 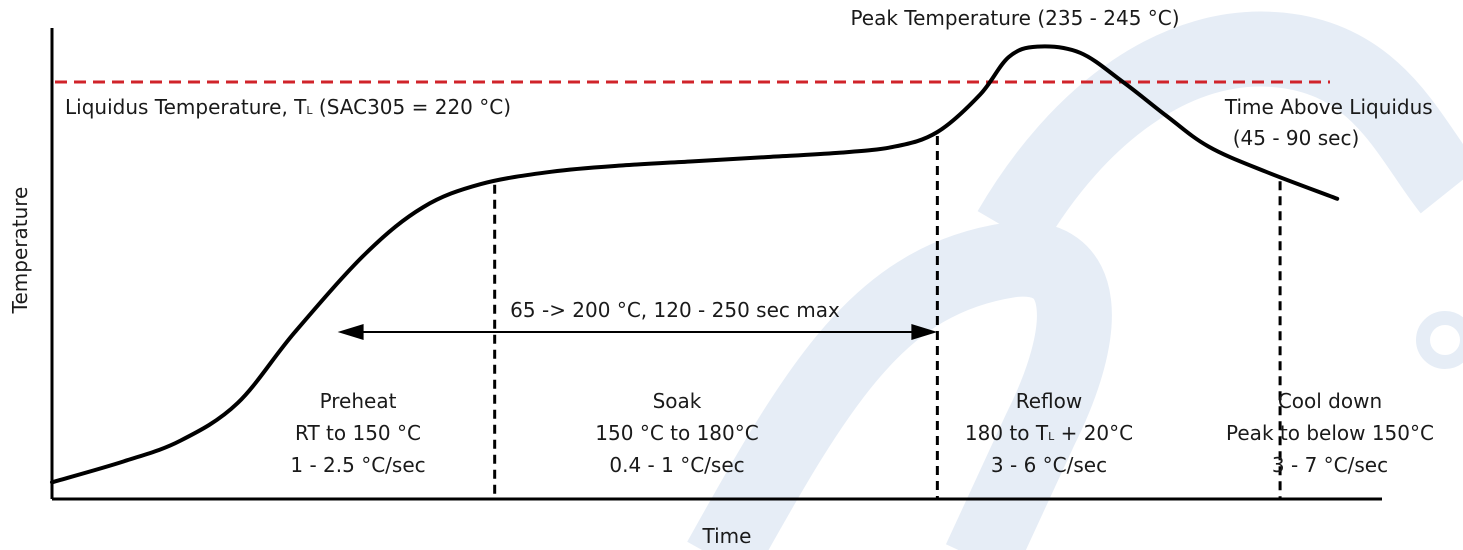 What do you see at coordinates (1049, 465) in the screenshot?
I see `phase-reflow-line-2: 3 - 6 °C/sec` at bounding box center [1049, 465].